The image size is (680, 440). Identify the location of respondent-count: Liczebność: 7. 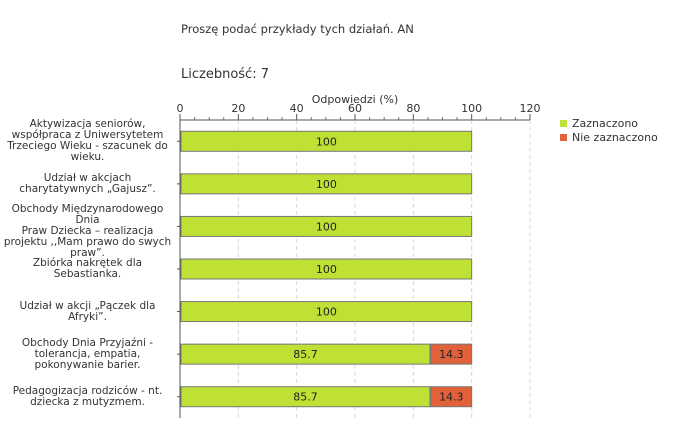
(225, 74).